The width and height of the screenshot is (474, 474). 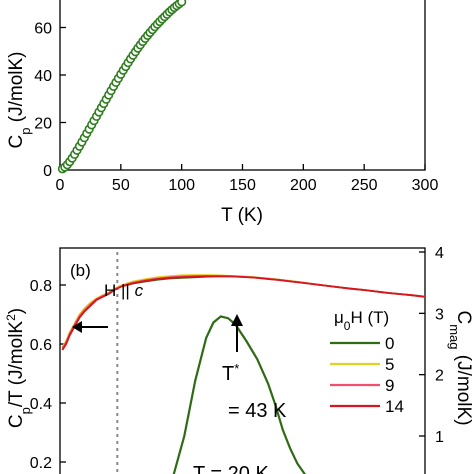 What do you see at coordinates (47, 171) in the screenshot?
I see `panel-a-ytick-label: 0` at bounding box center [47, 171].